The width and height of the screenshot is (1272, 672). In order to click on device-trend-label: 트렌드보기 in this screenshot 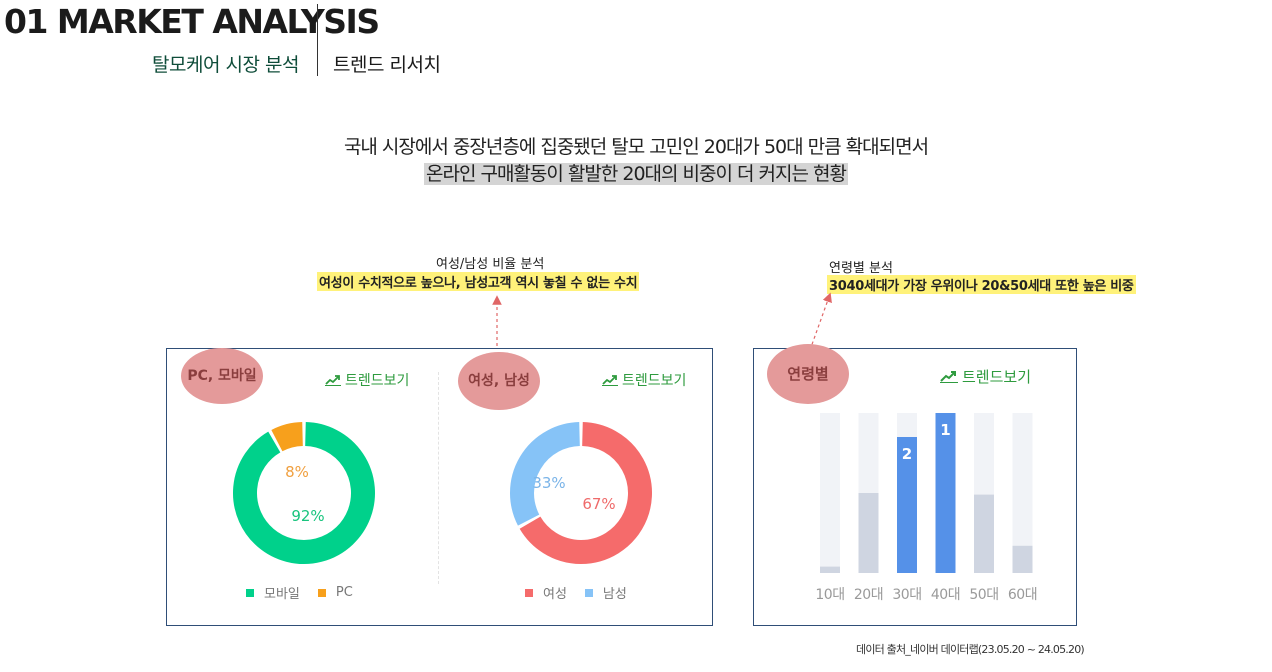, I will do `click(377, 381)`.